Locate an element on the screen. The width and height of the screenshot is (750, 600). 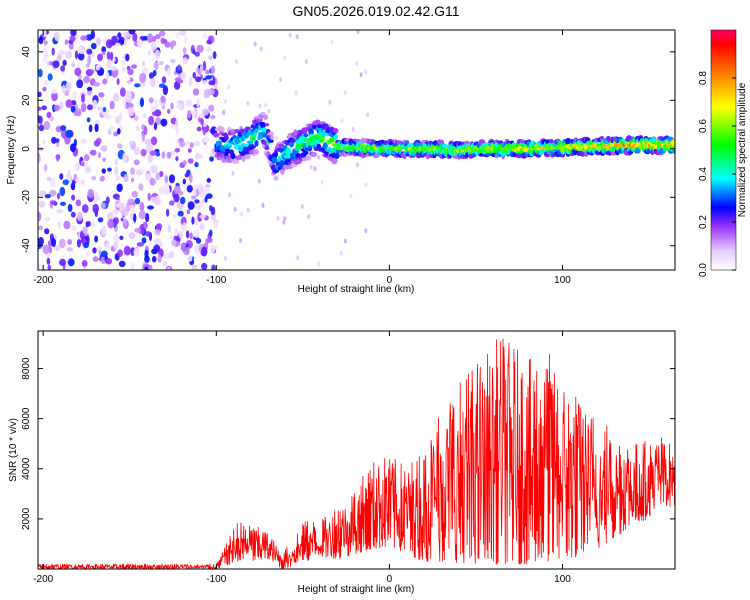
spectrogram-xtick-label: -200 is located at coordinates (43, 280).